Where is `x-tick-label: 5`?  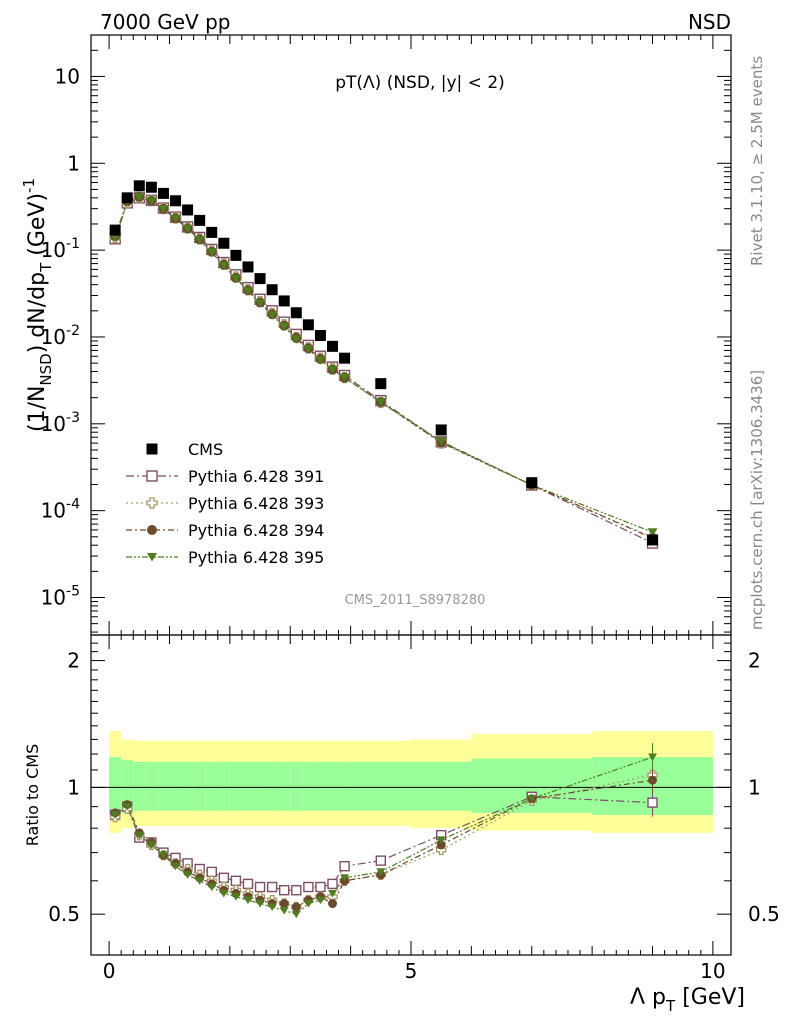 x-tick-label: 5 is located at coordinates (411, 971).